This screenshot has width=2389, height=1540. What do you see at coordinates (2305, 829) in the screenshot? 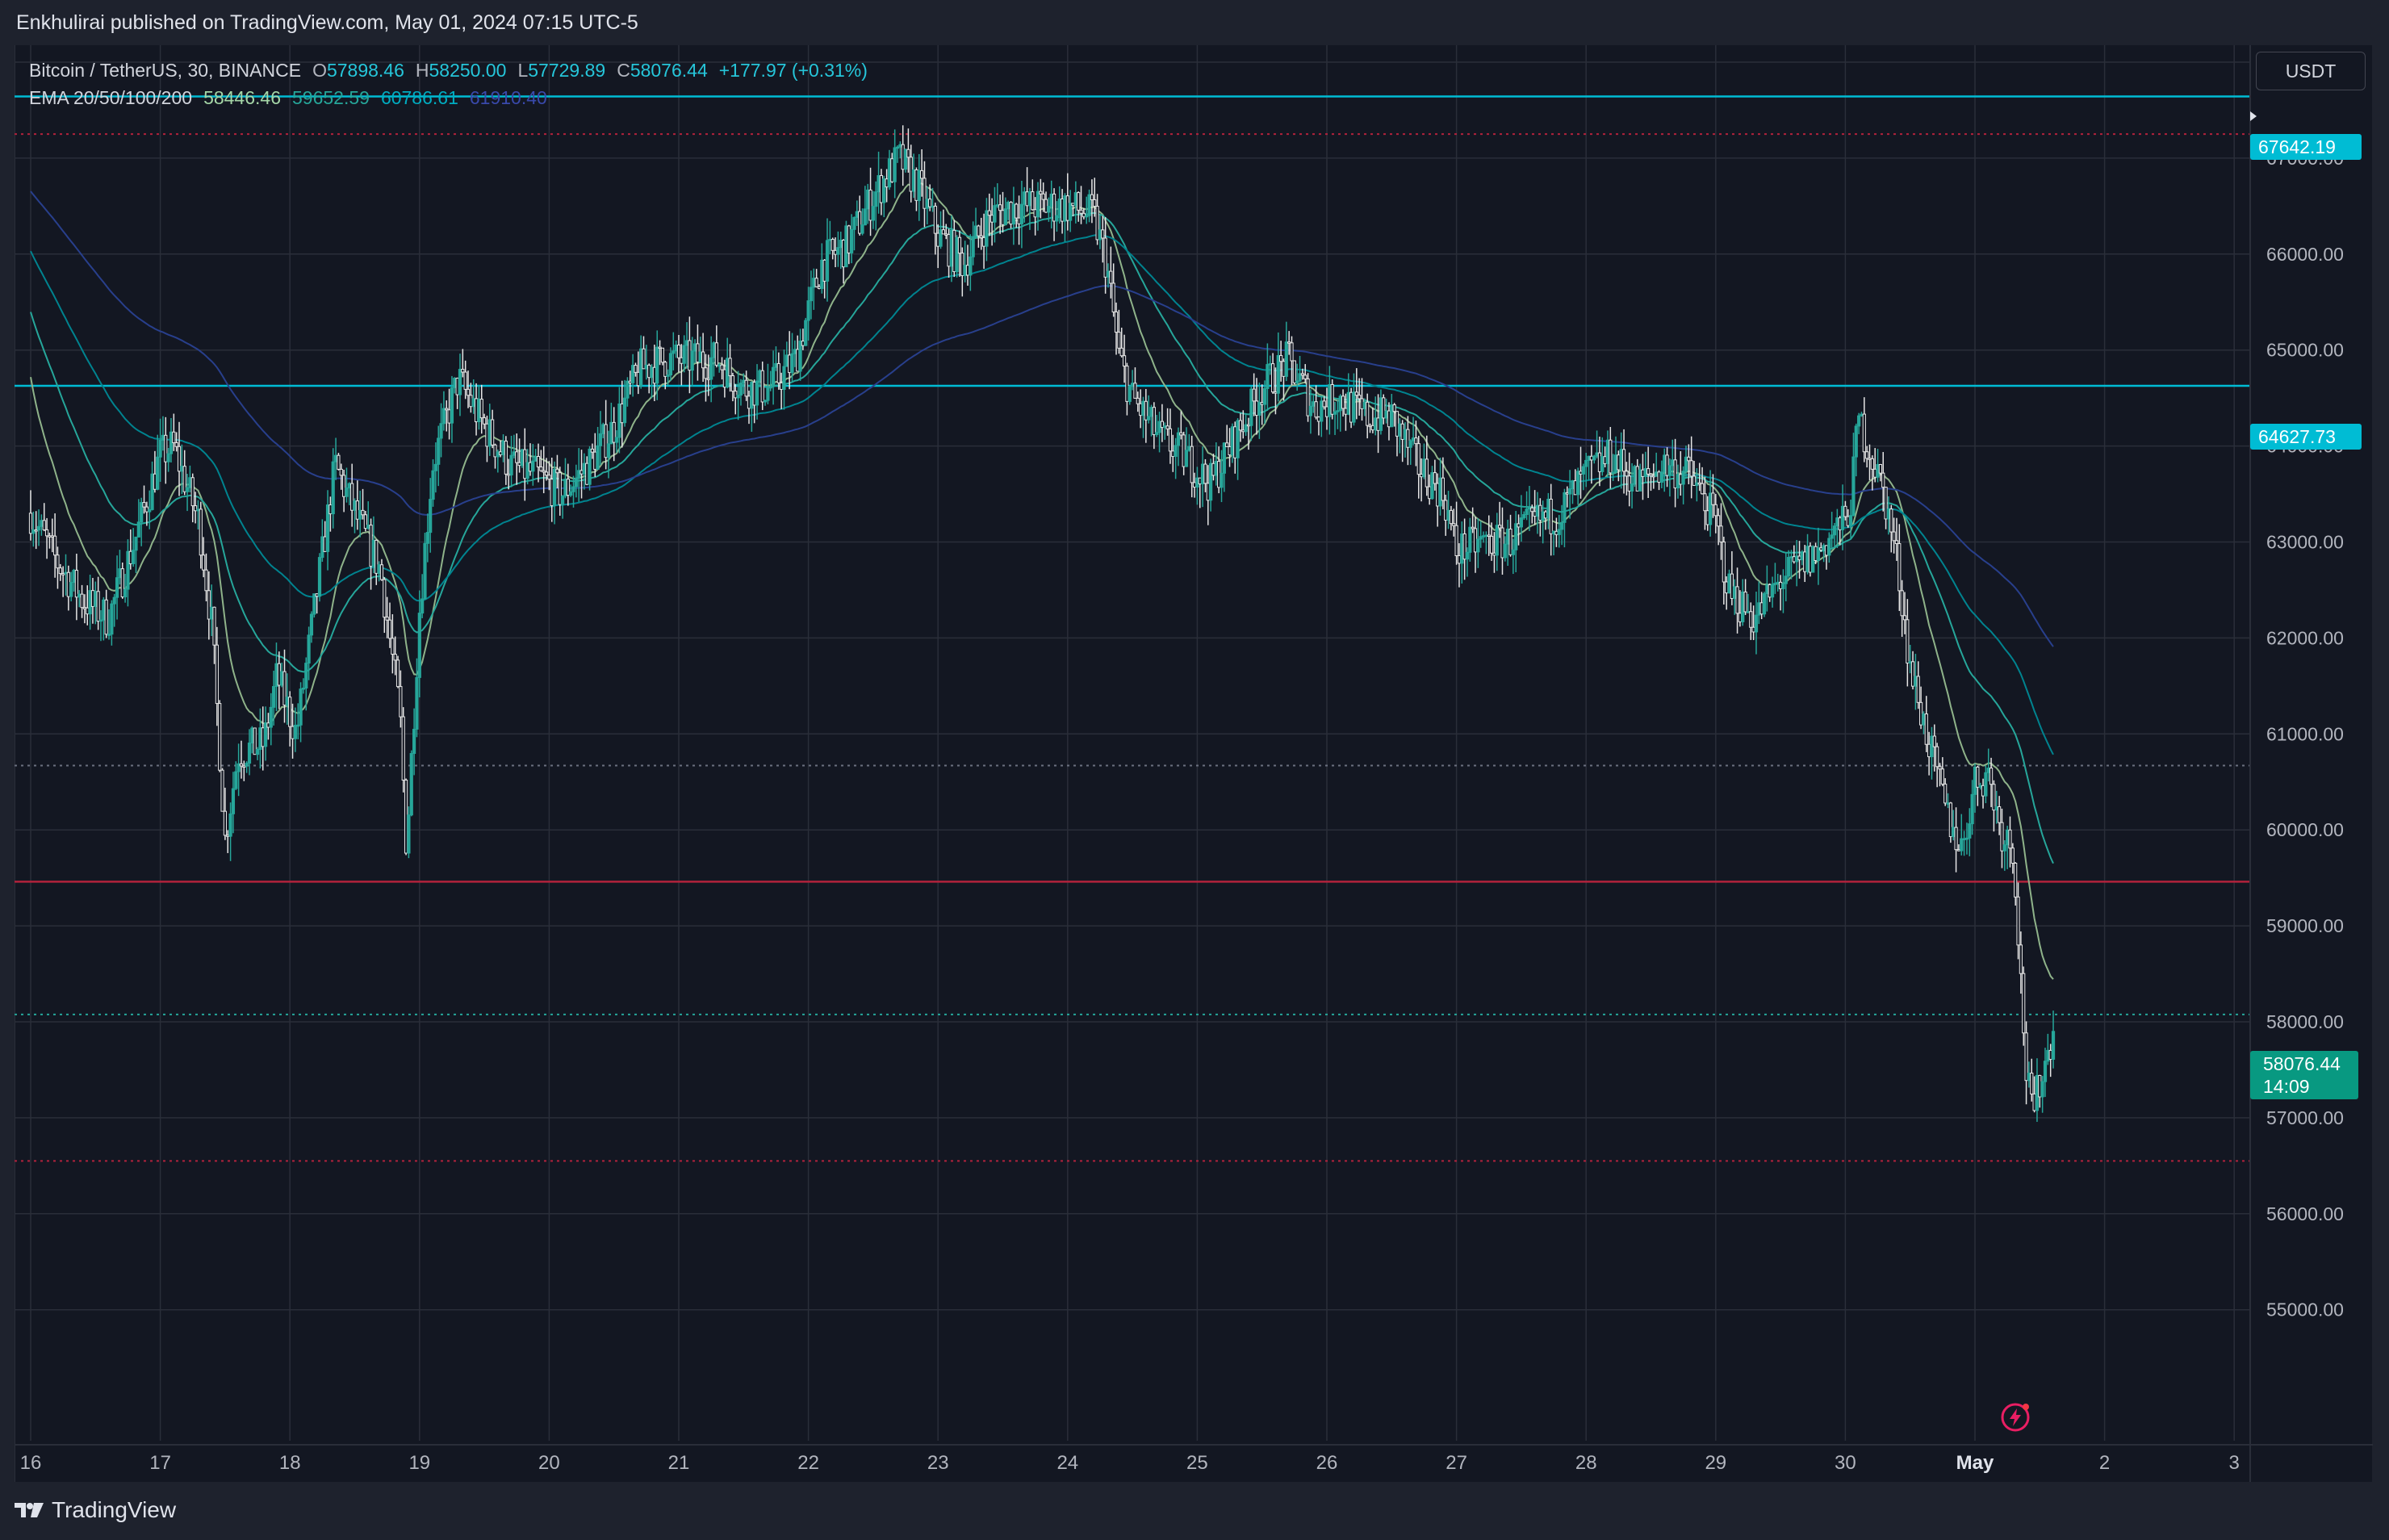
I see `y-tick-label: 60000.00` at bounding box center [2305, 829].